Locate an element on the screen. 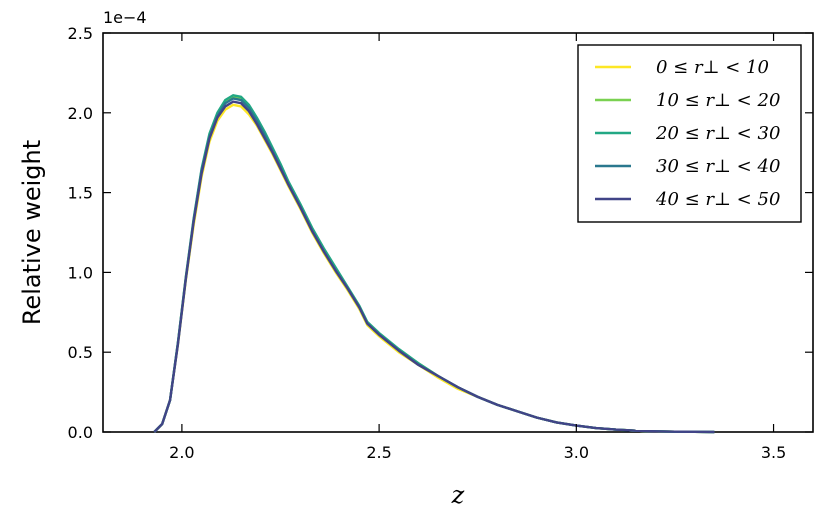  legend-label: 30 ≤ r⊥ < 40 is located at coordinates (718, 166).